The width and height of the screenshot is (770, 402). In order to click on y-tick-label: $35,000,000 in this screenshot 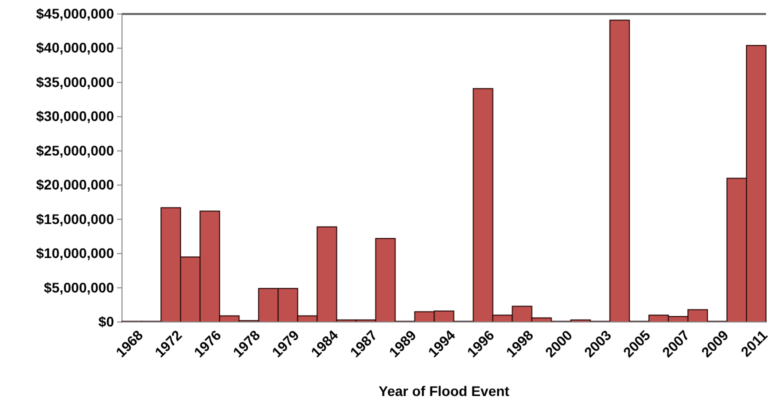, I will do `click(75, 82)`.